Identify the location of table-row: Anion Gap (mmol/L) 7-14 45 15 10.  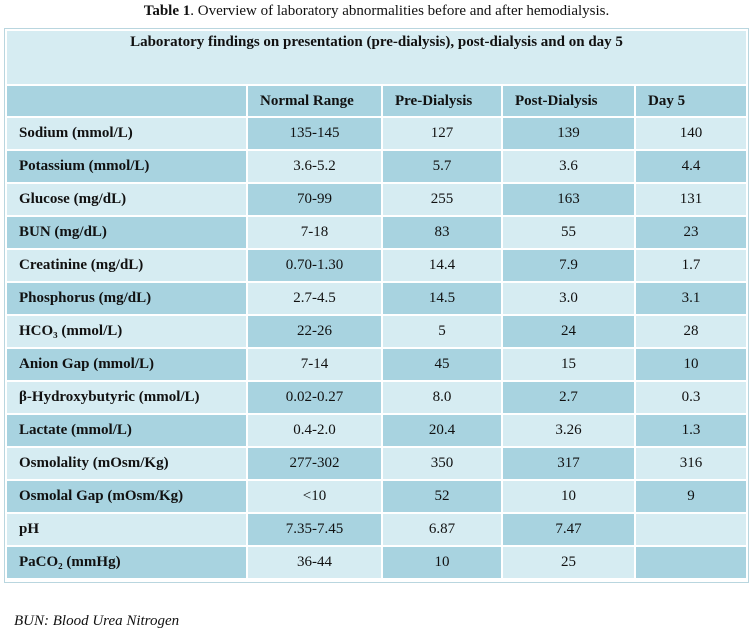
(376, 364).